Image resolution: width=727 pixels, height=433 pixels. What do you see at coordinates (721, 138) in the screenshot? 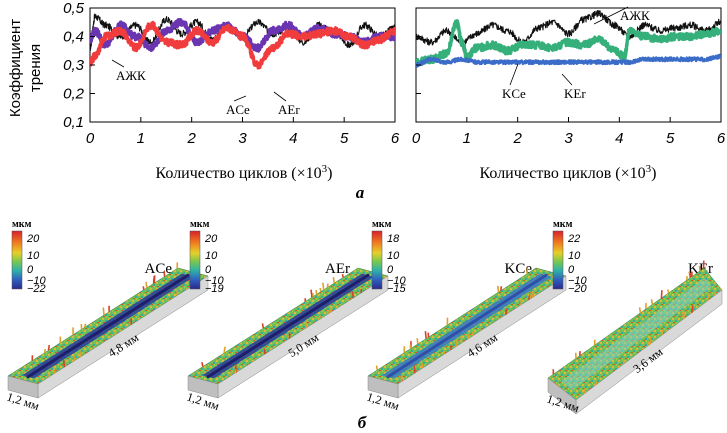
I see `x-tick-label: 6` at bounding box center [721, 138].